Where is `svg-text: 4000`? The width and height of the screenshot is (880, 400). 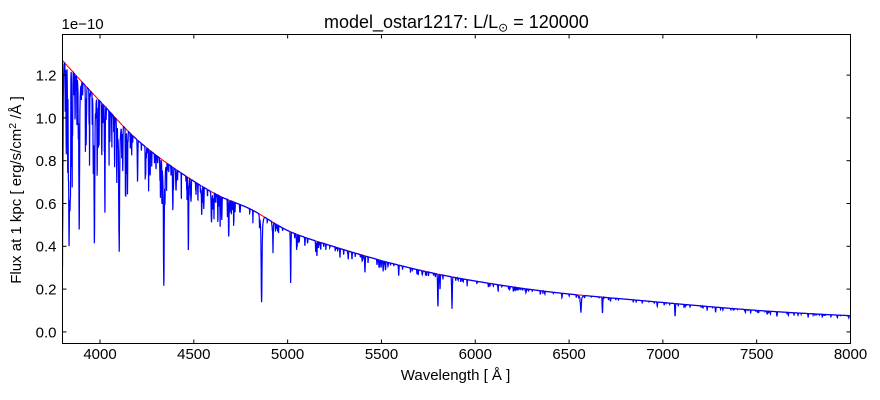 svg-text: 4000 is located at coordinates (99, 354).